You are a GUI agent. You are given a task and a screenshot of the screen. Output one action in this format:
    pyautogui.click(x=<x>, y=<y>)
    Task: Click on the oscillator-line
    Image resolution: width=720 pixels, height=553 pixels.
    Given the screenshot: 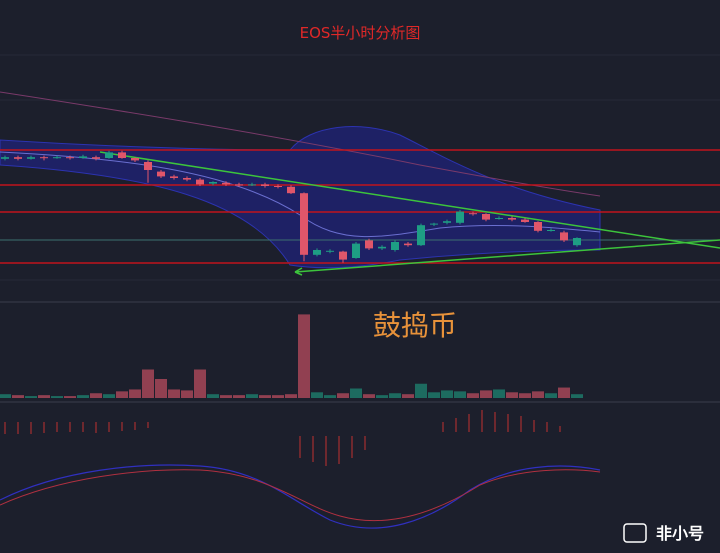 What is the action you would take?
    pyautogui.click(x=300, y=496)
    